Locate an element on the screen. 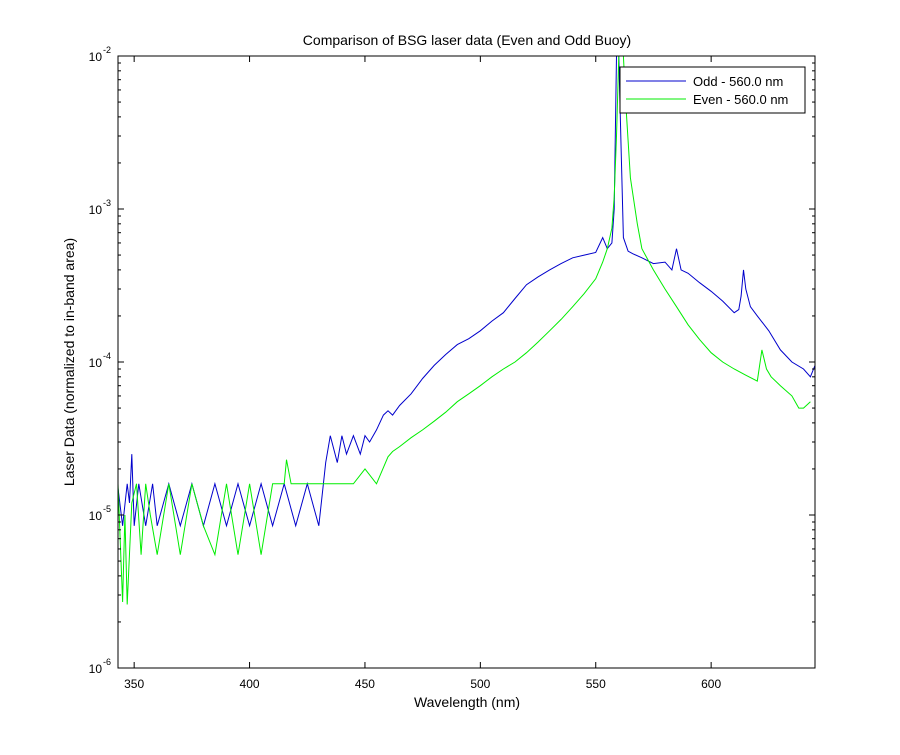  y-tick-exponent: -2 is located at coordinates (107, 50).